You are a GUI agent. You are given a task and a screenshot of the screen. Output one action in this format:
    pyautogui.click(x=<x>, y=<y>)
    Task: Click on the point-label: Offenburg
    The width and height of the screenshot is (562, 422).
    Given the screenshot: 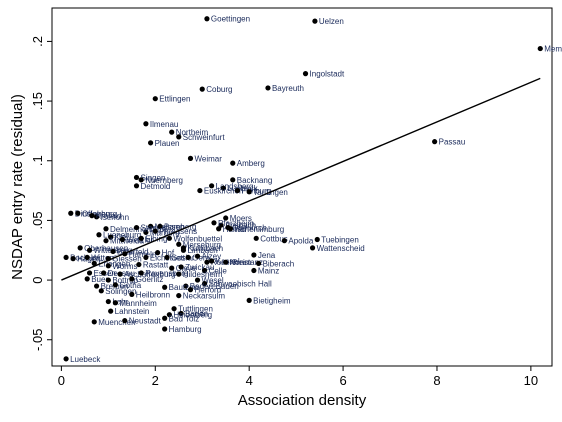 What is the action you would take?
    pyautogui.click(x=99, y=213)
    